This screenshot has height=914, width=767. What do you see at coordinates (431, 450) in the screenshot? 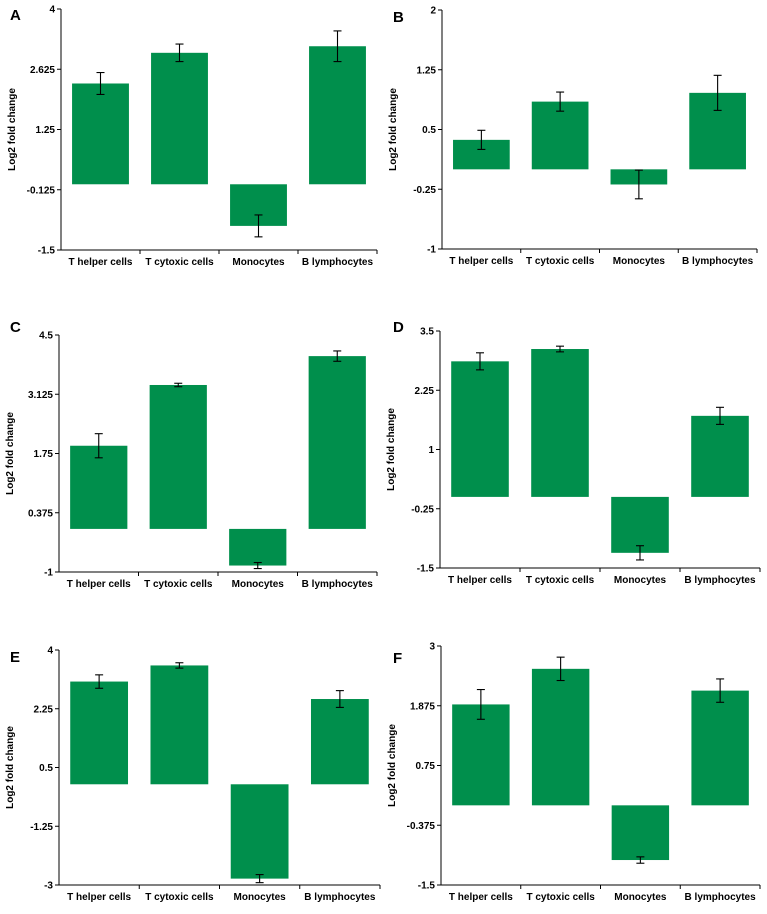
I see `y-tick-label: 1` at bounding box center [431, 450].